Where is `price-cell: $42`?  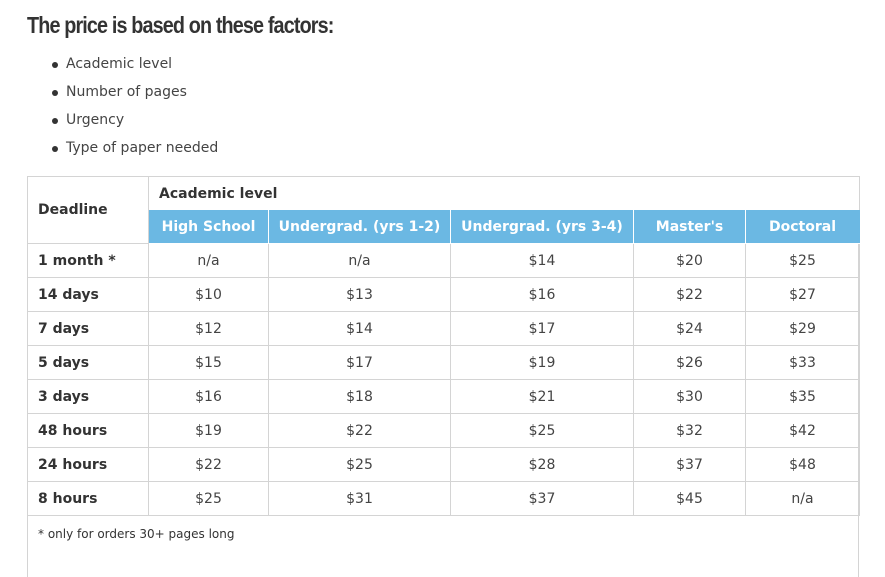 price-cell: $42 is located at coordinates (802, 430).